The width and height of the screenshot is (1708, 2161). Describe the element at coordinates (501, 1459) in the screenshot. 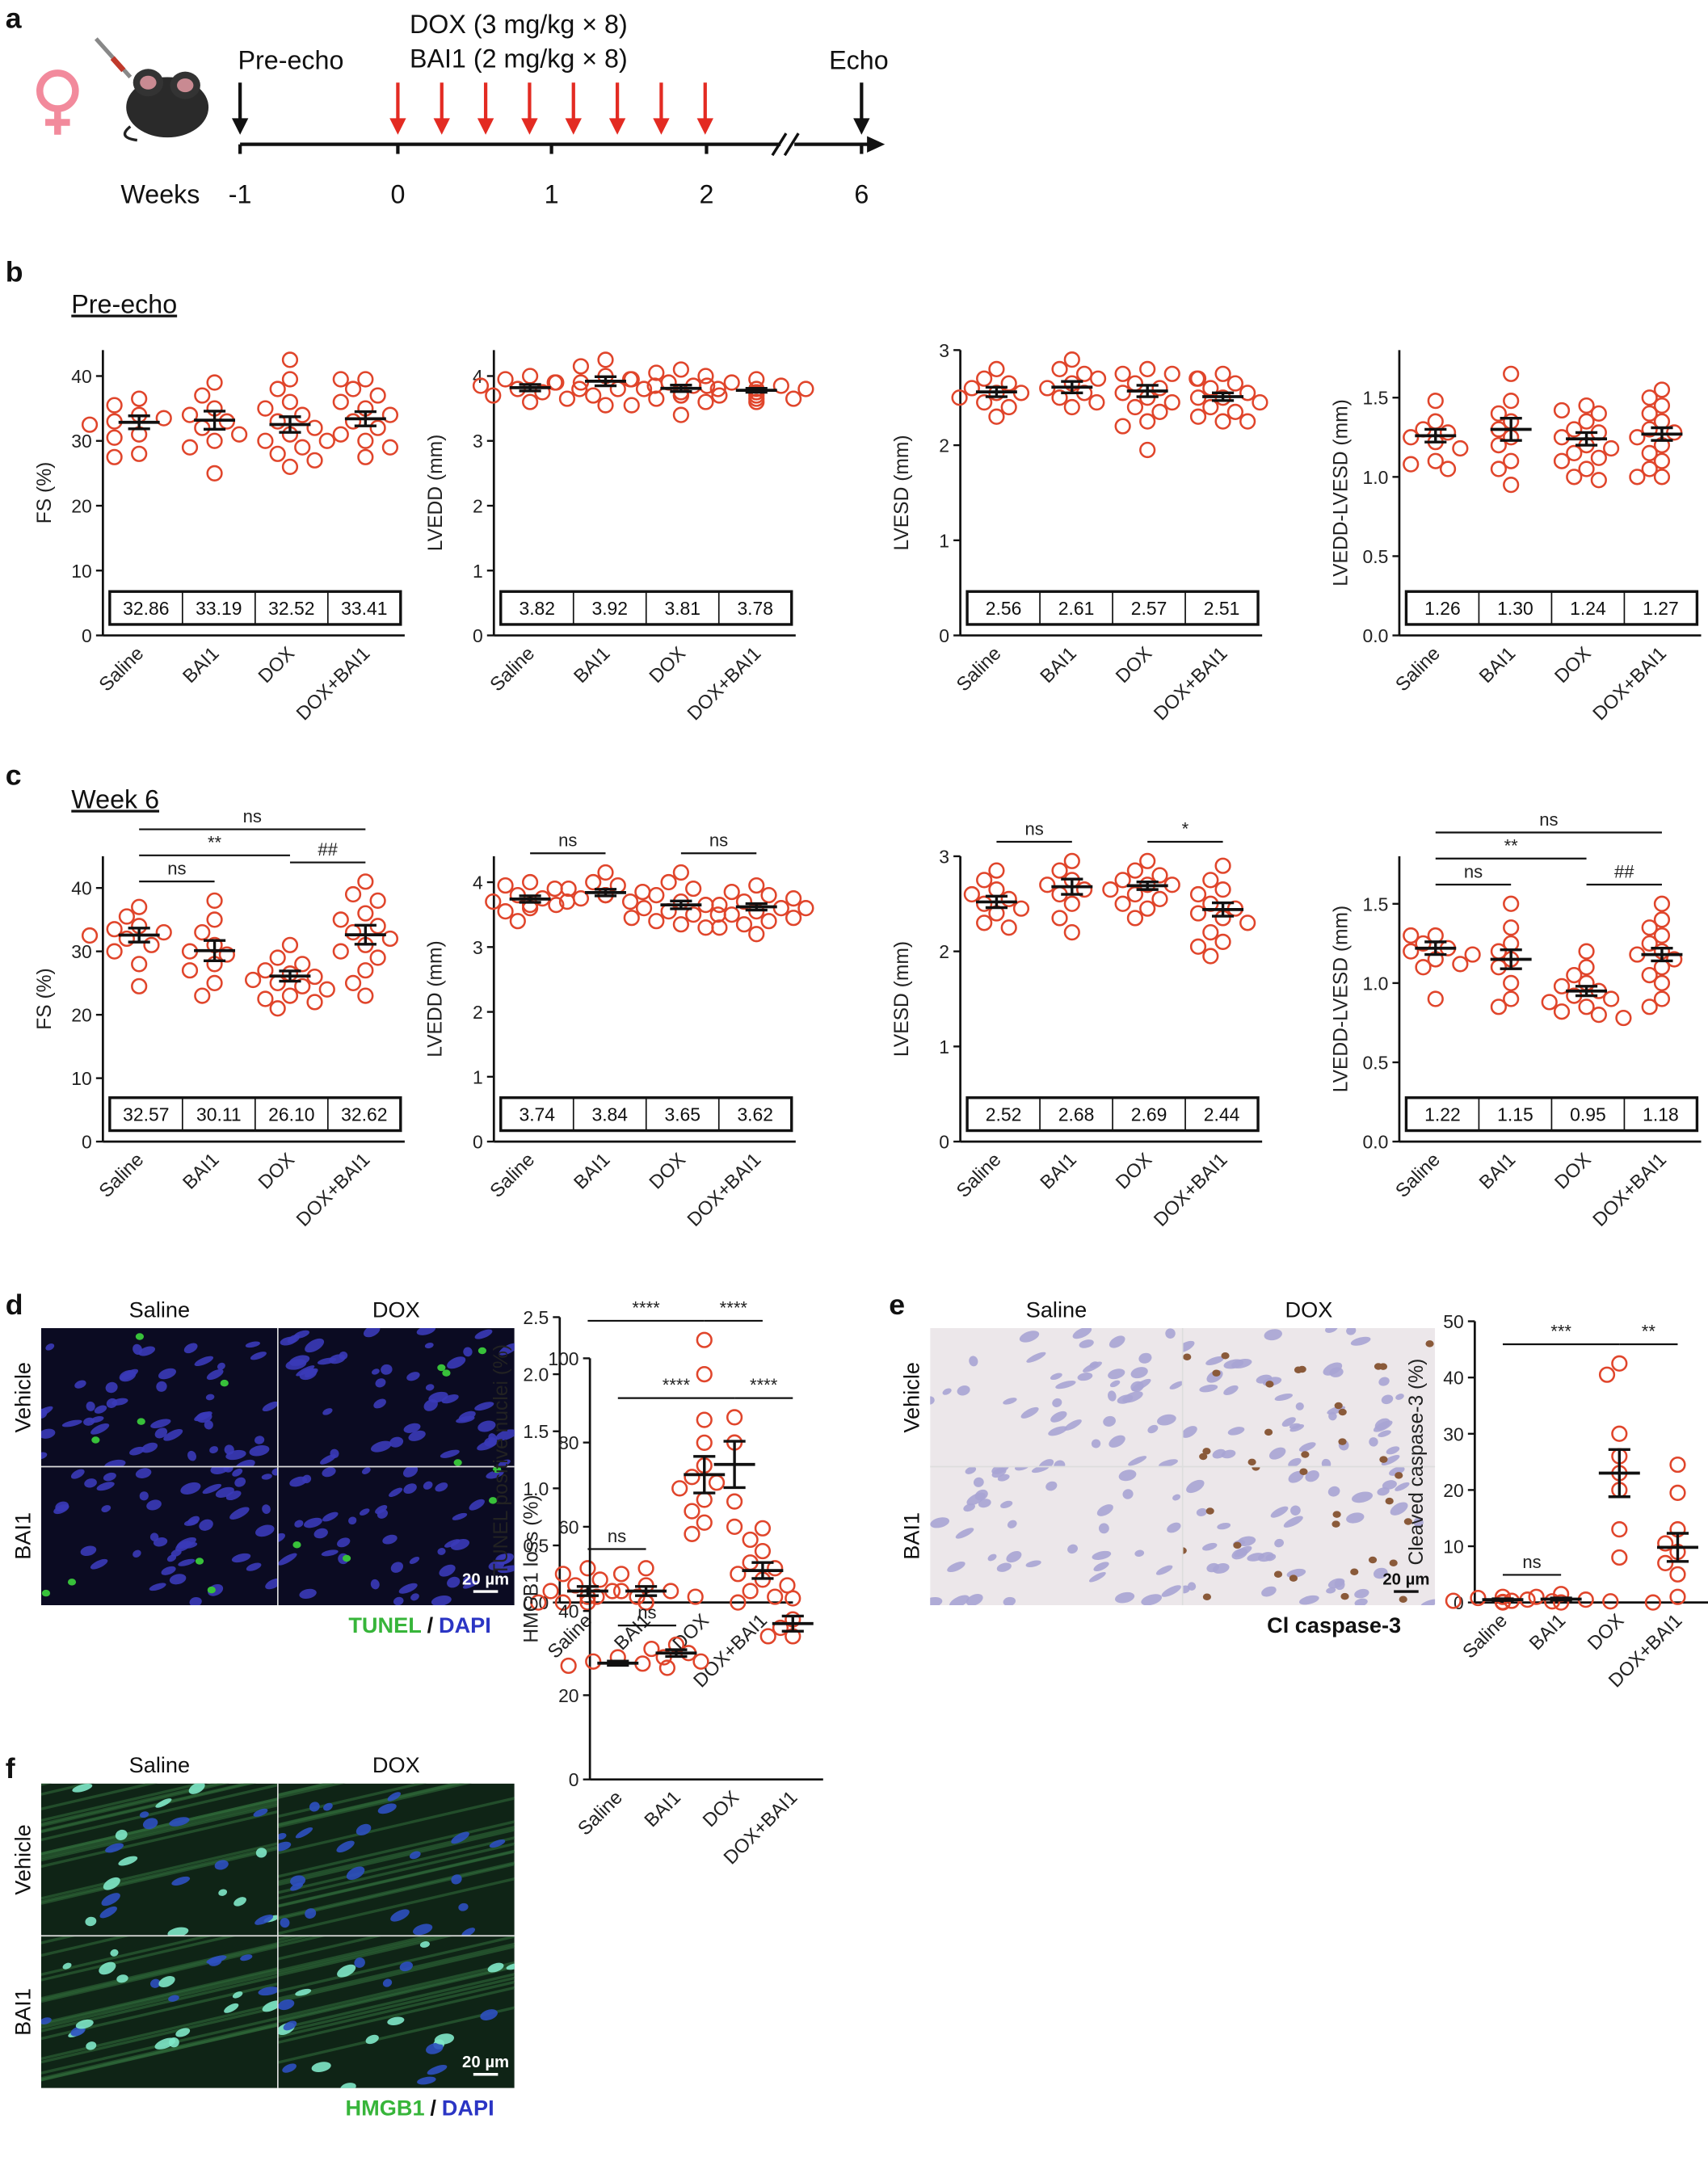

I see `y-axis-label: TUNEL positive nuclei (%)` at that location.